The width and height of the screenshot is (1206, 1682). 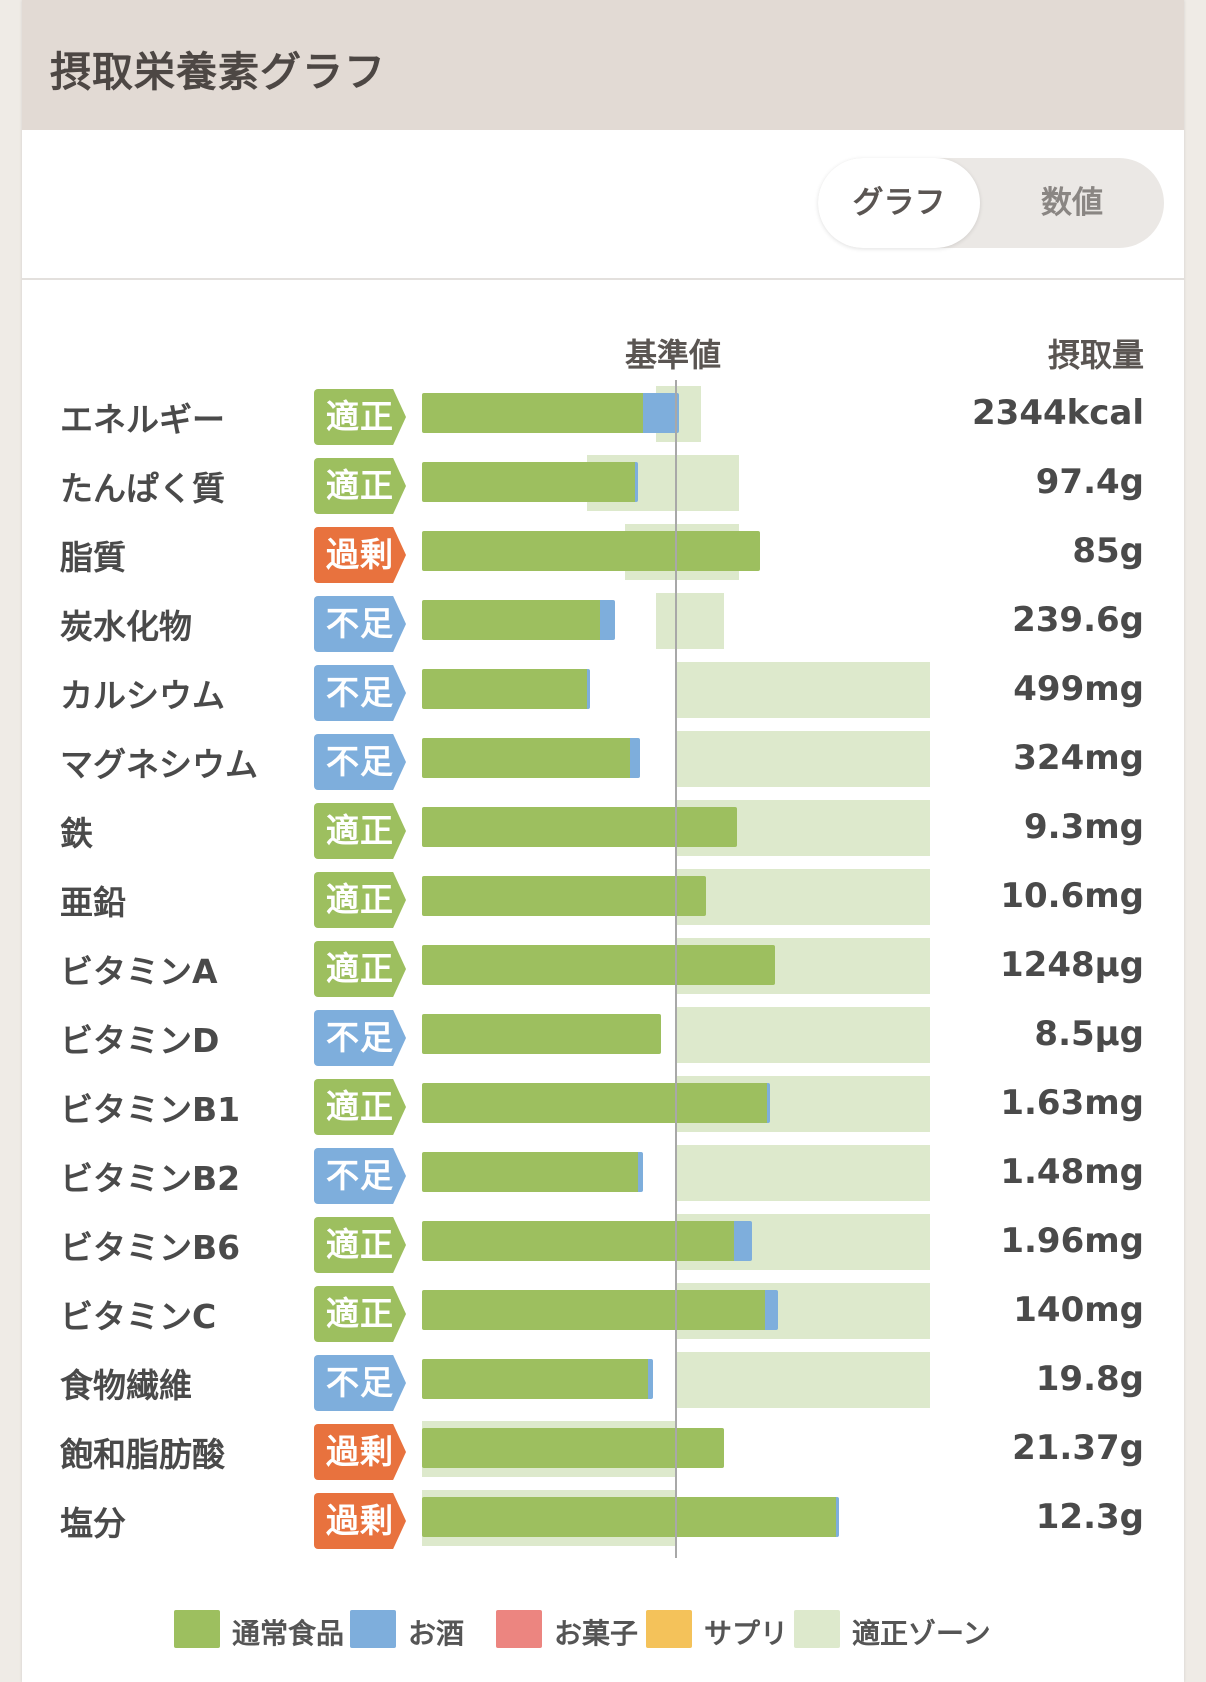 What do you see at coordinates (899, 203) in the screenshot?
I see `toggle-graph-button: グラフ` at bounding box center [899, 203].